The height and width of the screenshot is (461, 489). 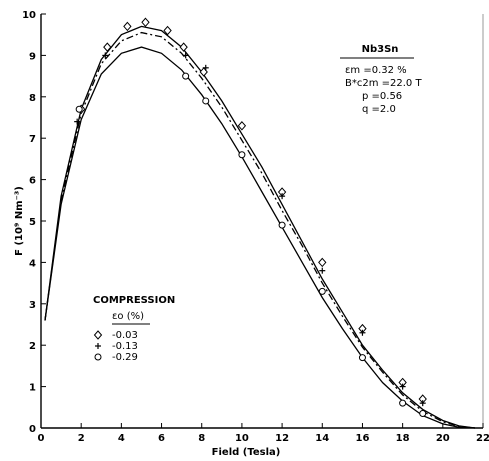 I want to click on legend-label-2: -0.13, so click(x=125, y=346).